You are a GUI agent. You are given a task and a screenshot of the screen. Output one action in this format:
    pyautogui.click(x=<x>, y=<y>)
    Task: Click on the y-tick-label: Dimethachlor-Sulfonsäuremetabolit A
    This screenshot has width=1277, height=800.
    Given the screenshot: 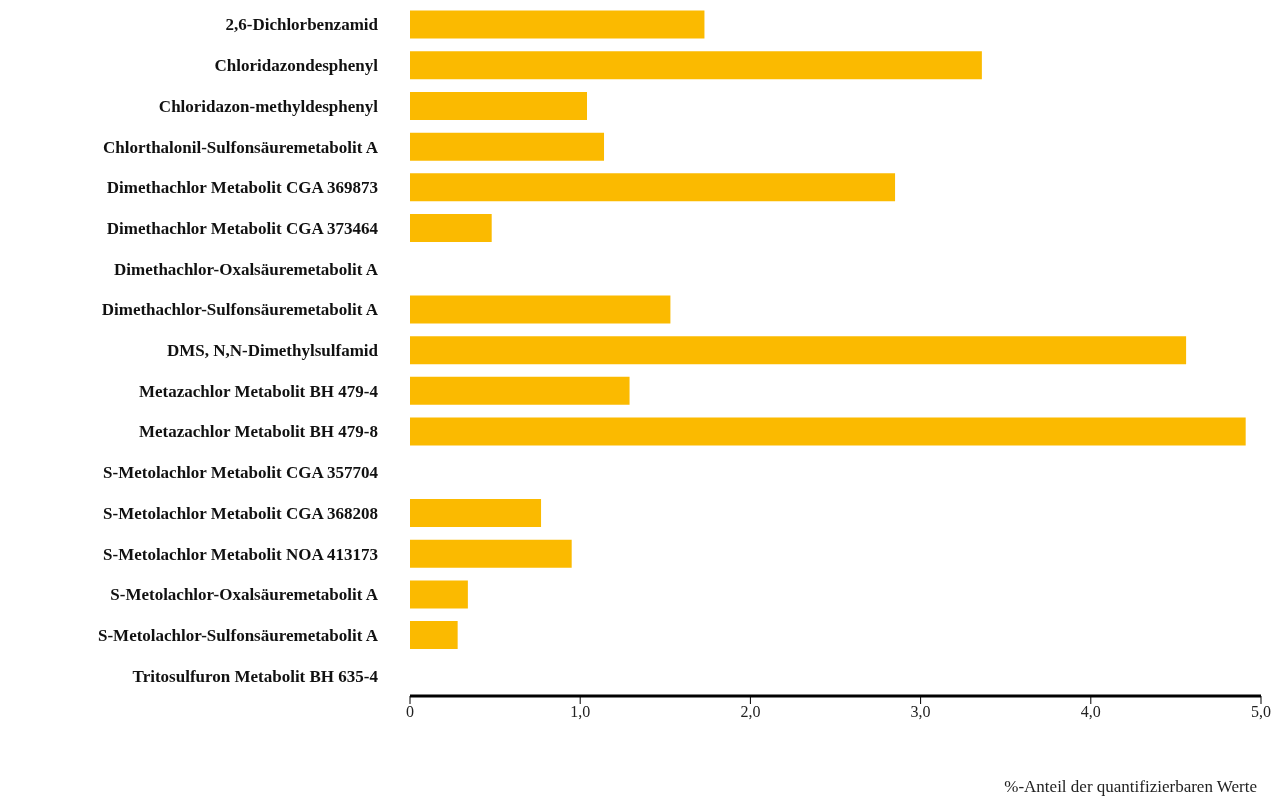 What is the action you would take?
    pyautogui.click(x=240, y=310)
    